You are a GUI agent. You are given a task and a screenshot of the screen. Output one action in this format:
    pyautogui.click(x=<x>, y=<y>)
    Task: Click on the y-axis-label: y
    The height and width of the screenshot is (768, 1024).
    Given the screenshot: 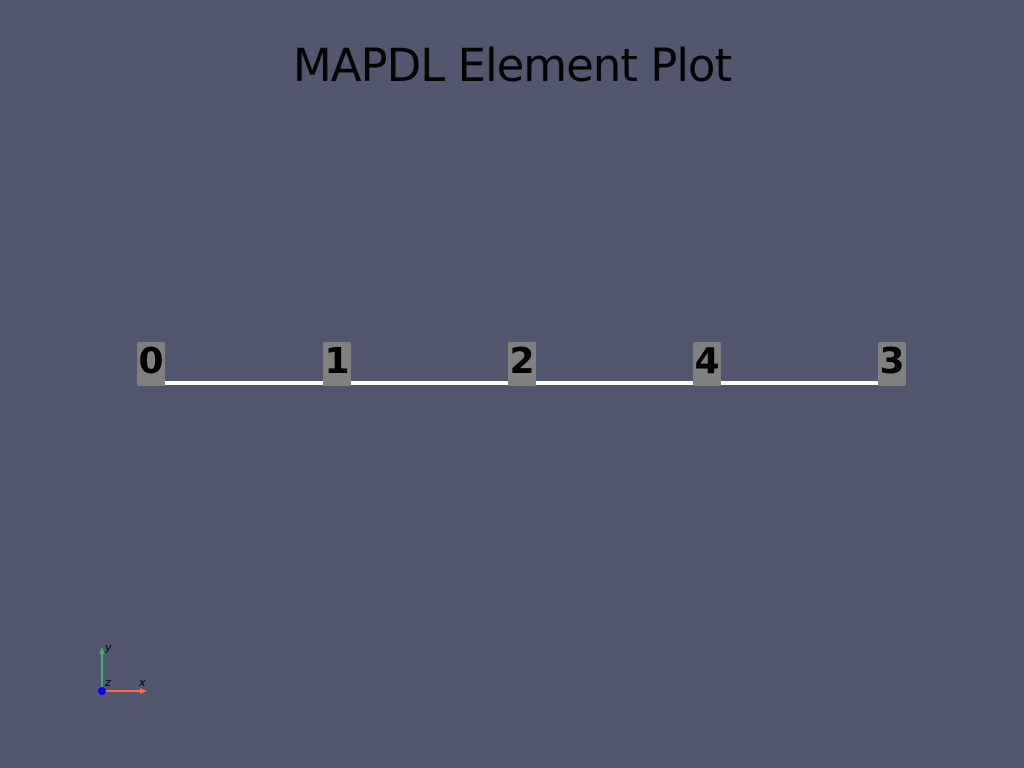 What is the action you would take?
    pyautogui.click(x=108, y=647)
    